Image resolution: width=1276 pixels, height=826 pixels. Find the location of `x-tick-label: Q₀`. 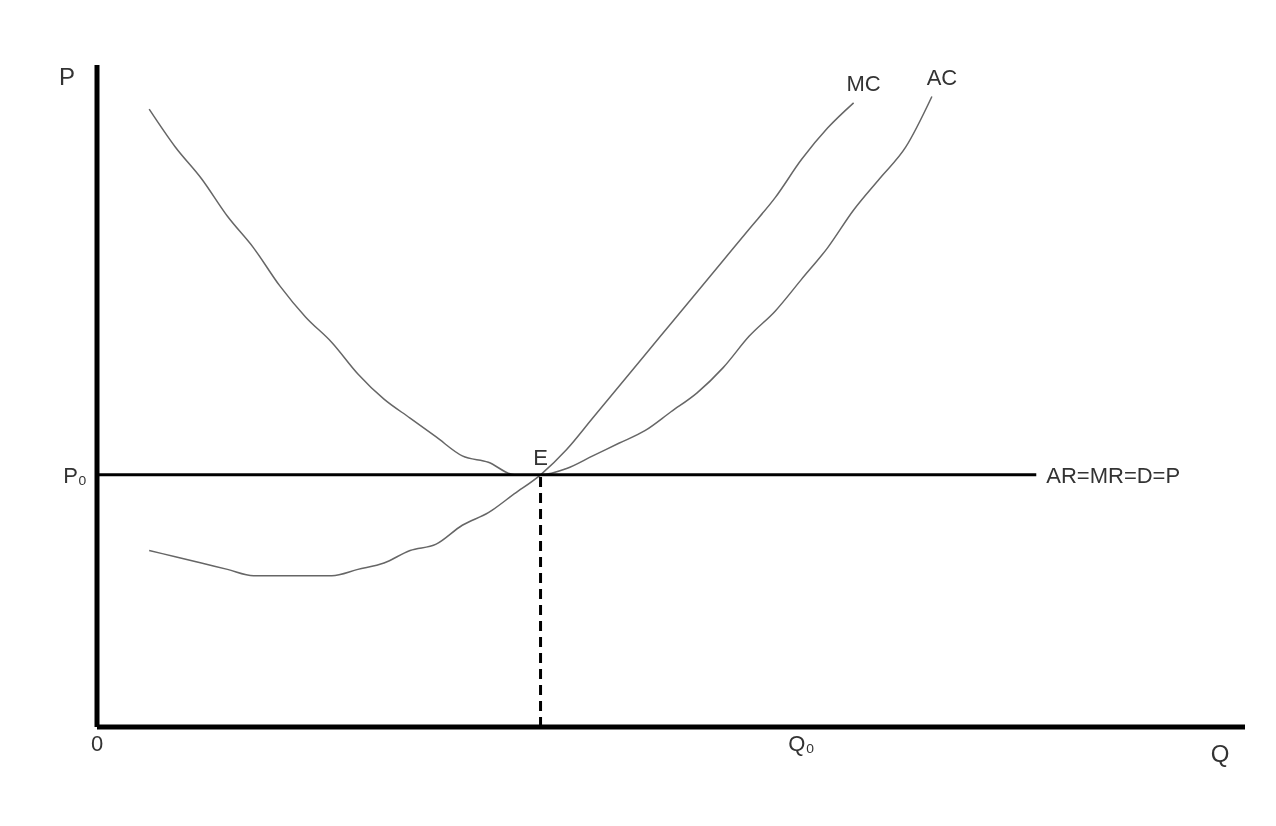

x-tick-label: Q₀ is located at coordinates (801, 743).